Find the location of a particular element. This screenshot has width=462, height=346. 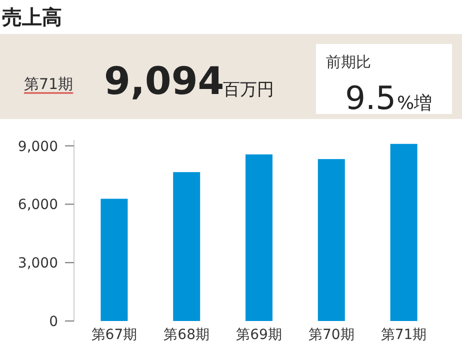

annotation: 百万円 is located at coordinates (248, 90).